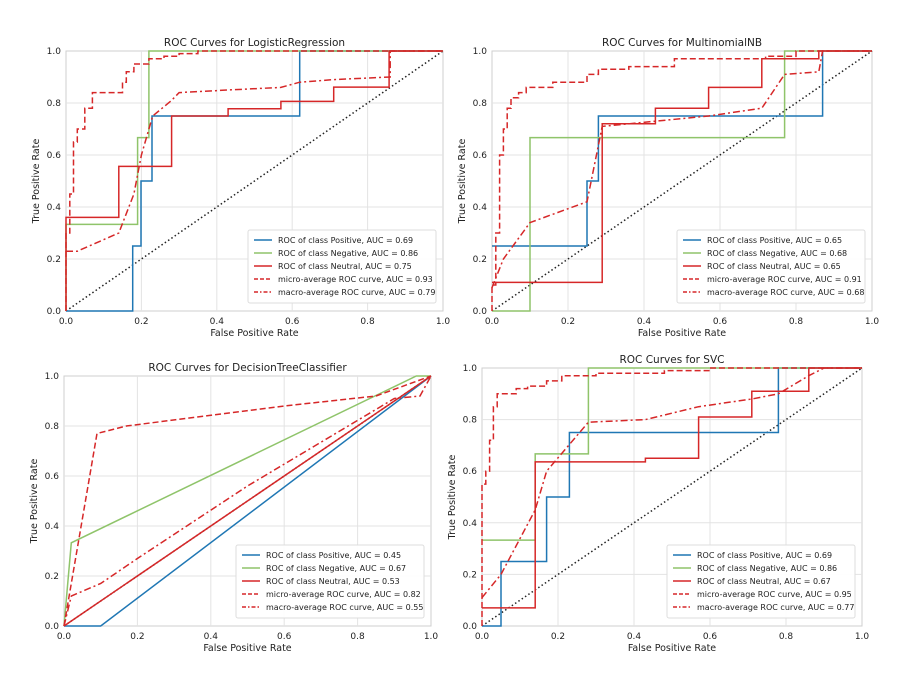 Image resolution: width=905 pixels, height=678 pixels. Describe the element at coordinates (672, 360) in the screenshot. I see `chart-title: ROC Curves for SVC` at that location.